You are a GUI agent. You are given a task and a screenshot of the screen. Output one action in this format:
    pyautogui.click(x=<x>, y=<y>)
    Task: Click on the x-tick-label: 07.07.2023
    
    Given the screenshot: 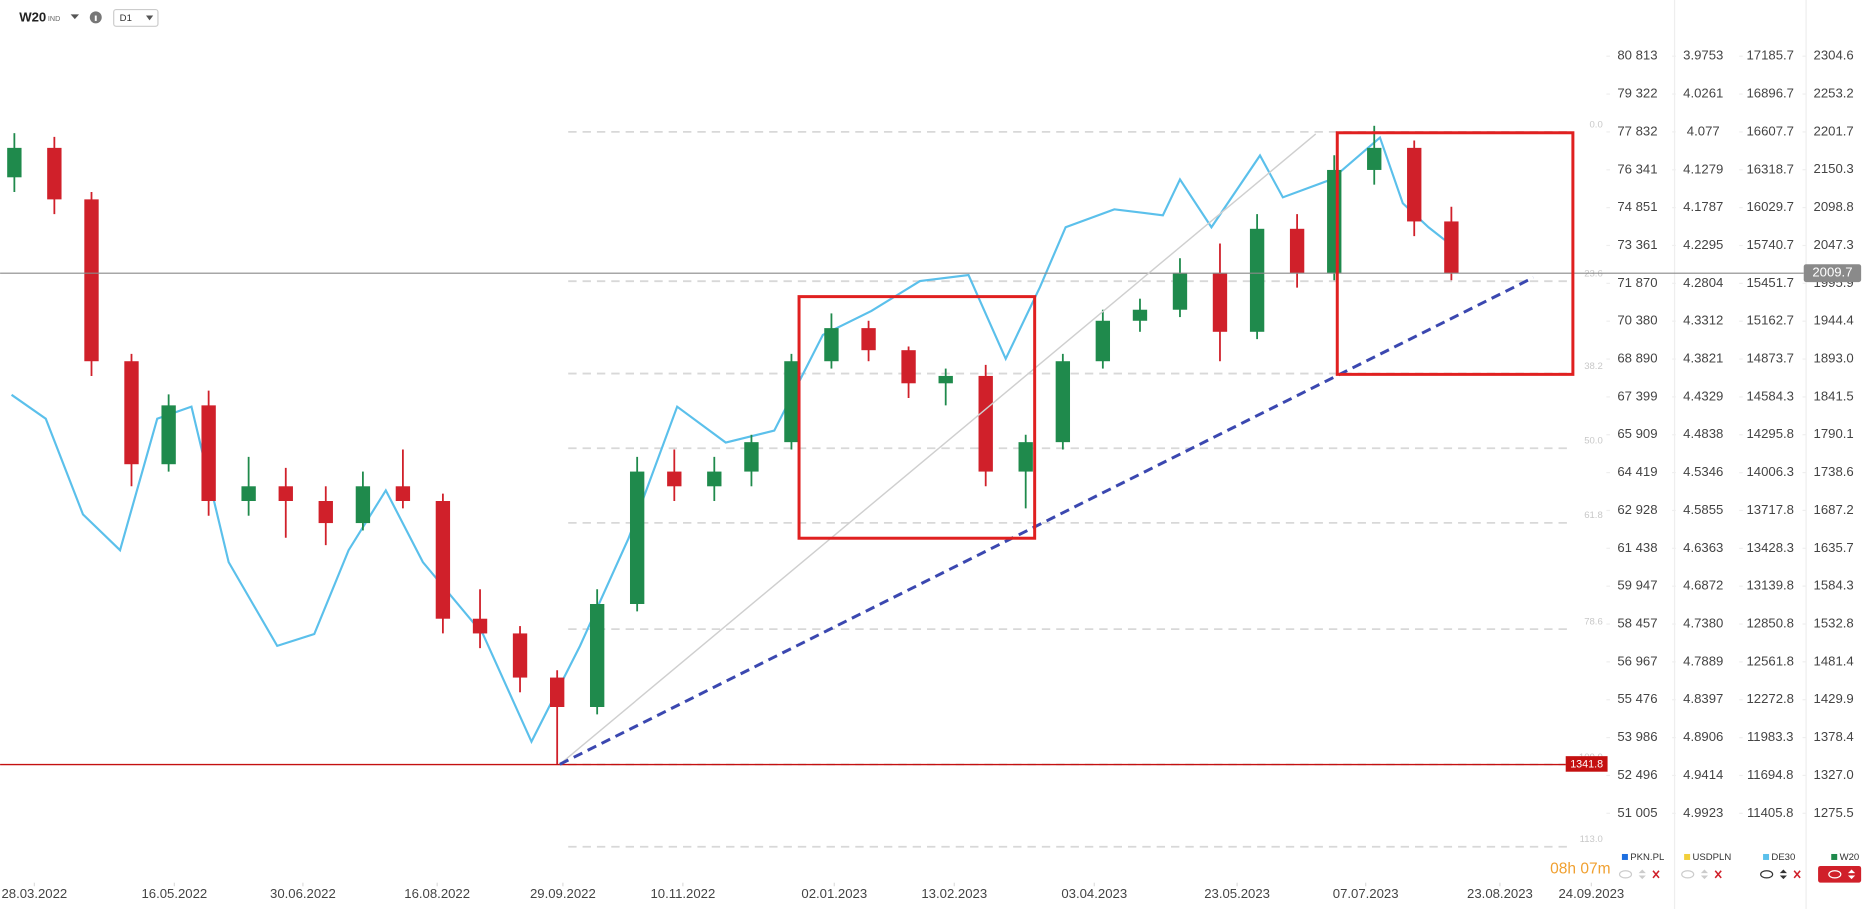 What is the action you would take?
    pyautogui.click(x=1366, y=893)
    